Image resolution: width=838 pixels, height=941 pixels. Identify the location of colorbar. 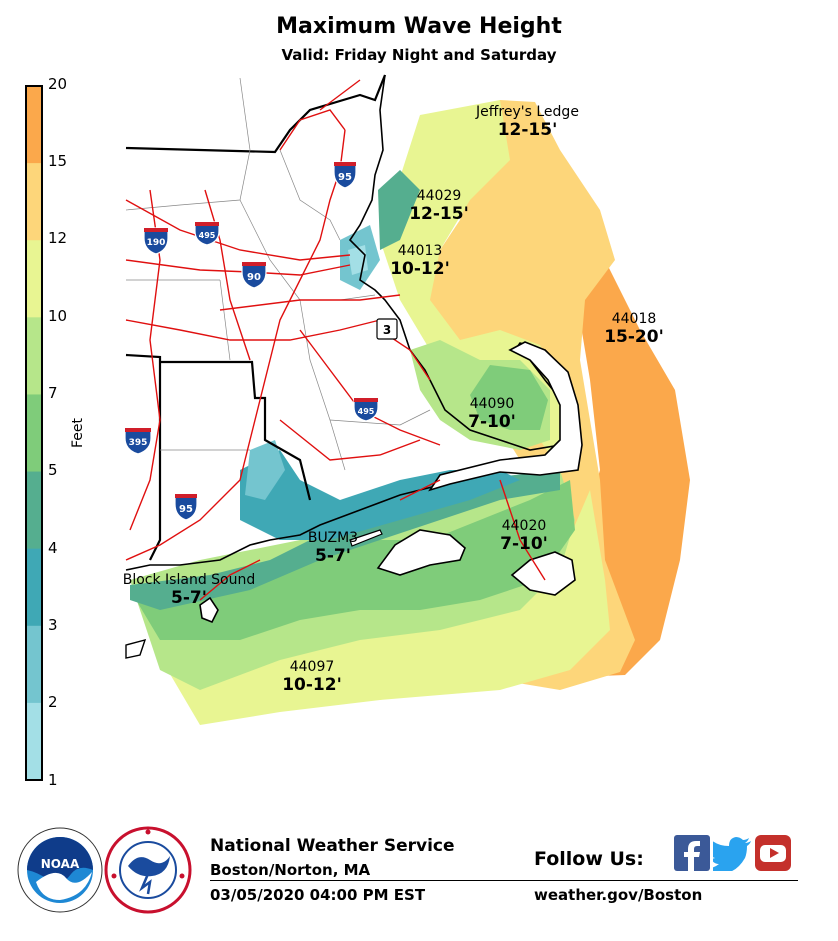
(34, 433).